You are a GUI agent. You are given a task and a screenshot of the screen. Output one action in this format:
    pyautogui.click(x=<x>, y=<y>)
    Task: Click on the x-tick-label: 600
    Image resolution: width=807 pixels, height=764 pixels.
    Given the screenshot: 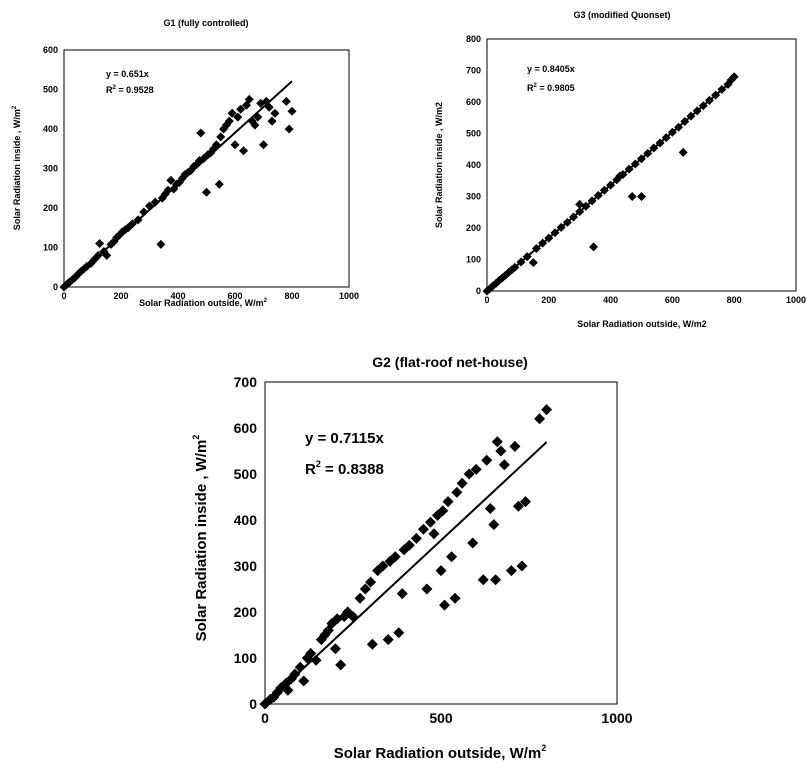 What is the action you would take?
    pyautogui.click(x=672, y=300)
    